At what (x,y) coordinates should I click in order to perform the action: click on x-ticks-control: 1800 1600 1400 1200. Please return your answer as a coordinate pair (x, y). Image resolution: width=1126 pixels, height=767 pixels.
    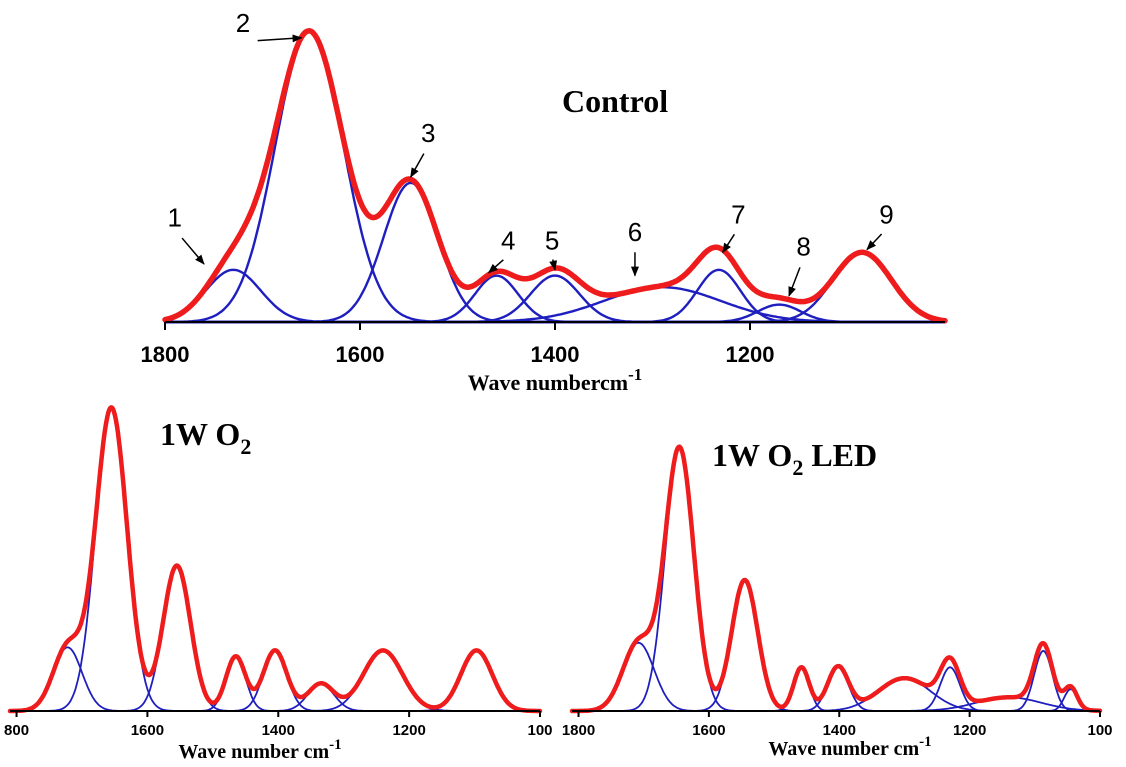
    Looking at the image, I should click on (458, 344).